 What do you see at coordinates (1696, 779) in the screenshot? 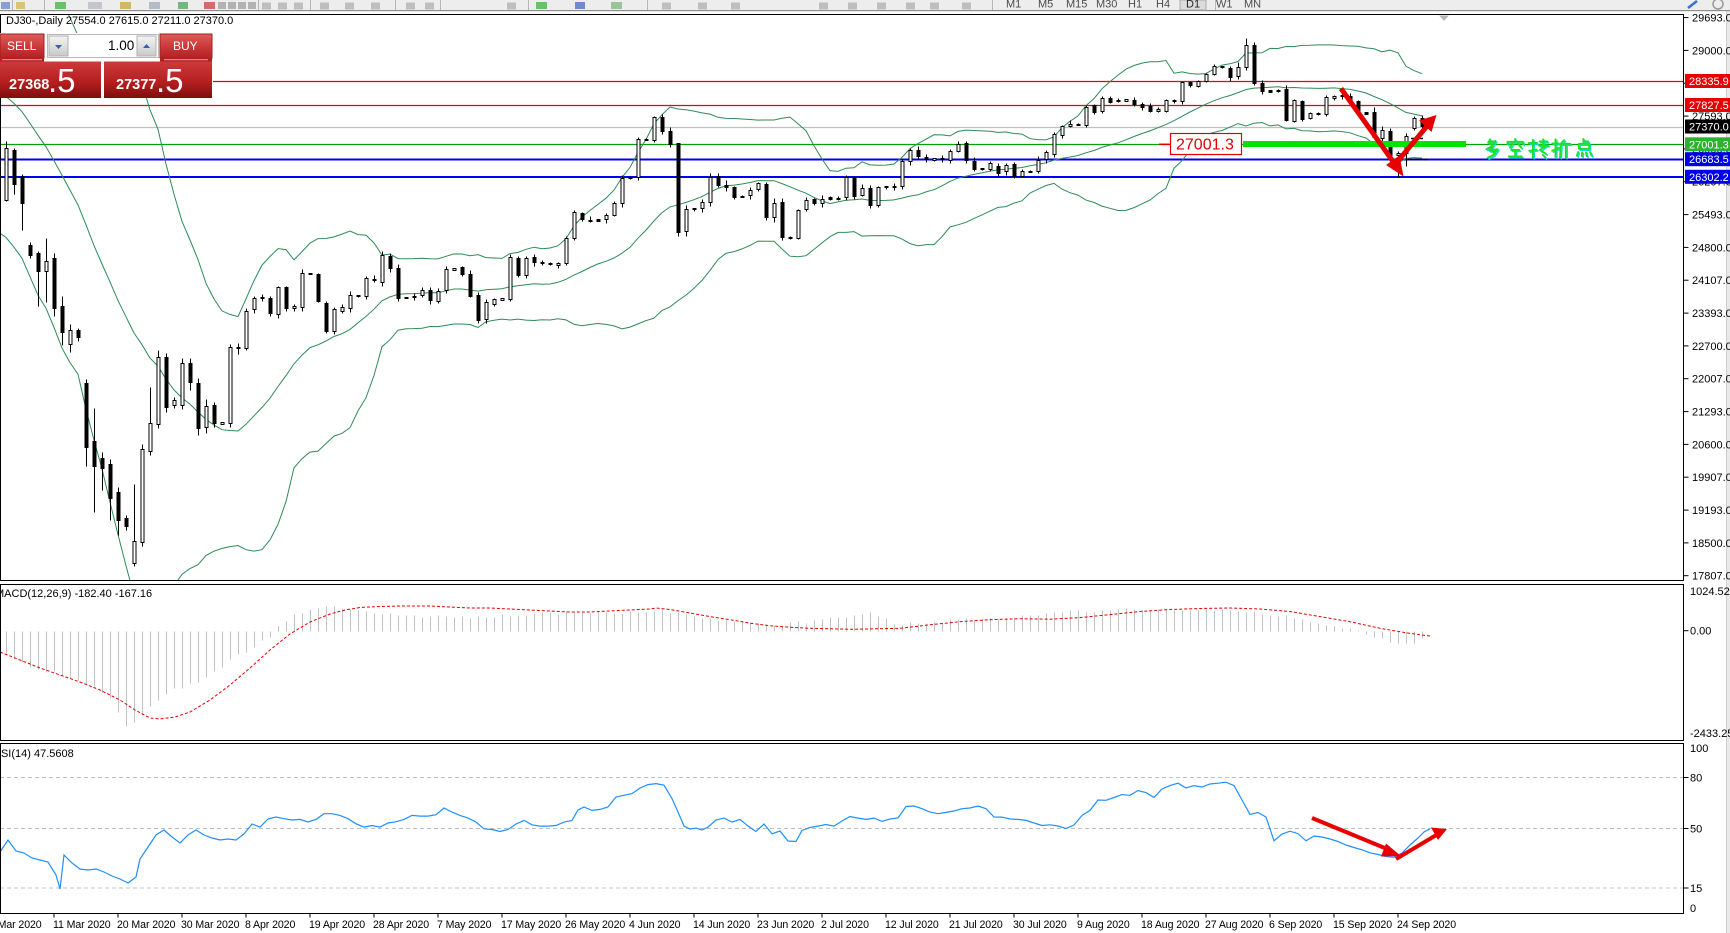
I see `svg-text: 80` at bounding box center [1696, 779].